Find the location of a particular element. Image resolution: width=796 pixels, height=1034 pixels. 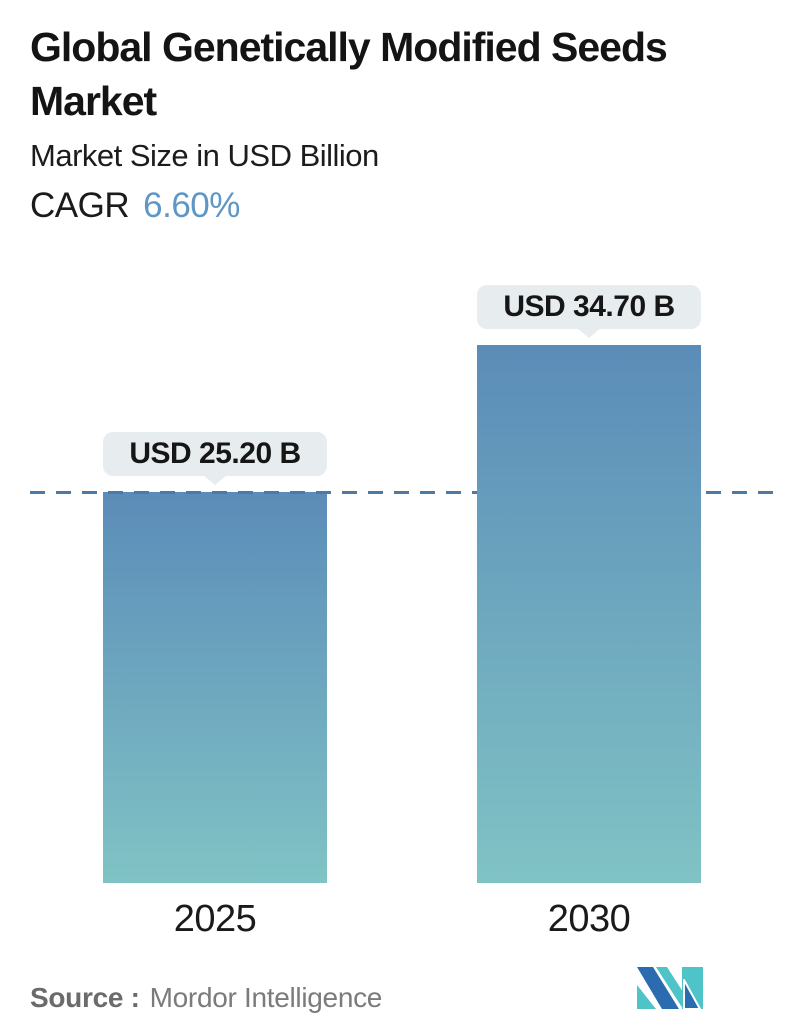

value-tooltip-2030: USD 34.70 B is located at coordinates (589, 311).